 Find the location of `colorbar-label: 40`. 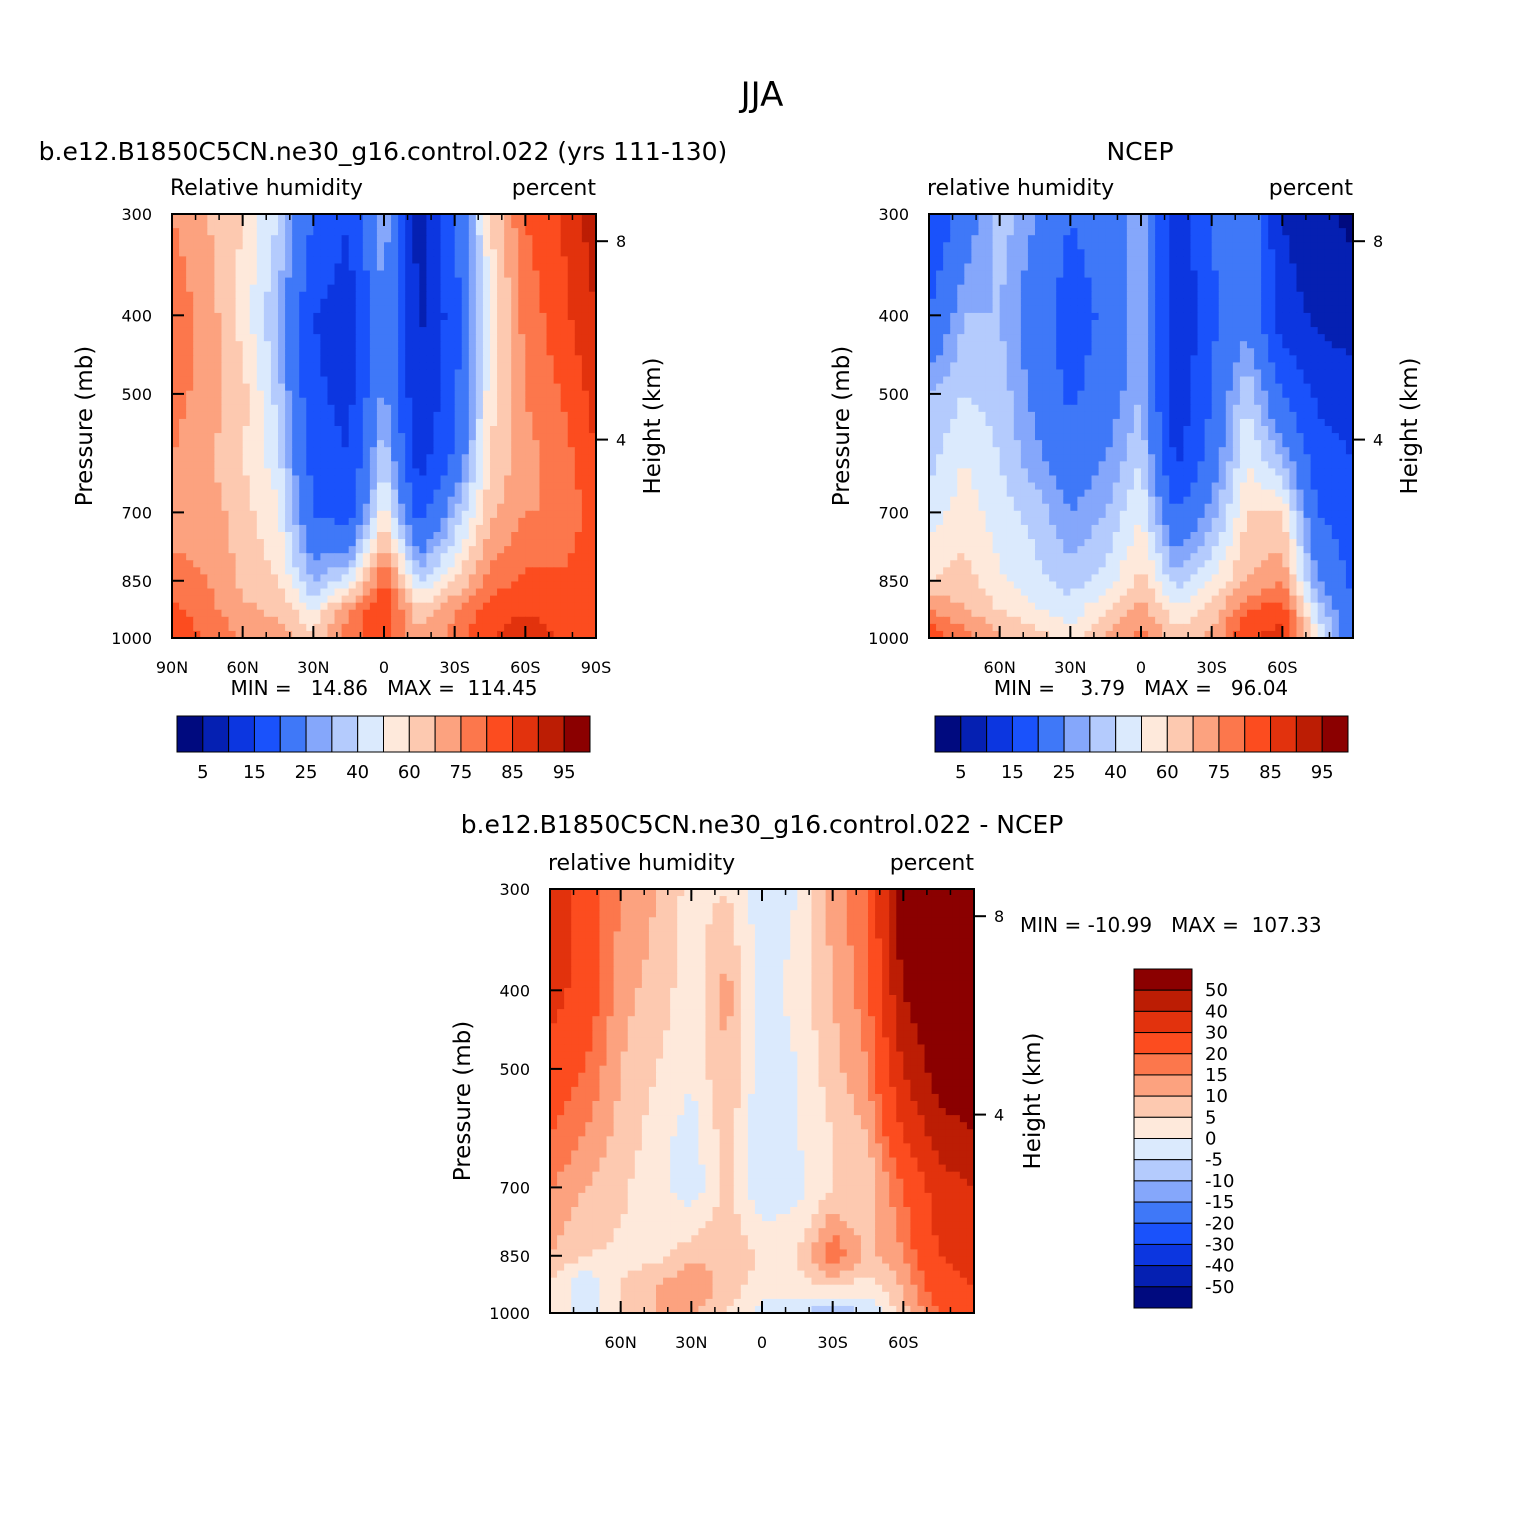

colorbar-label: 40 is located at coordinates (357, 772).